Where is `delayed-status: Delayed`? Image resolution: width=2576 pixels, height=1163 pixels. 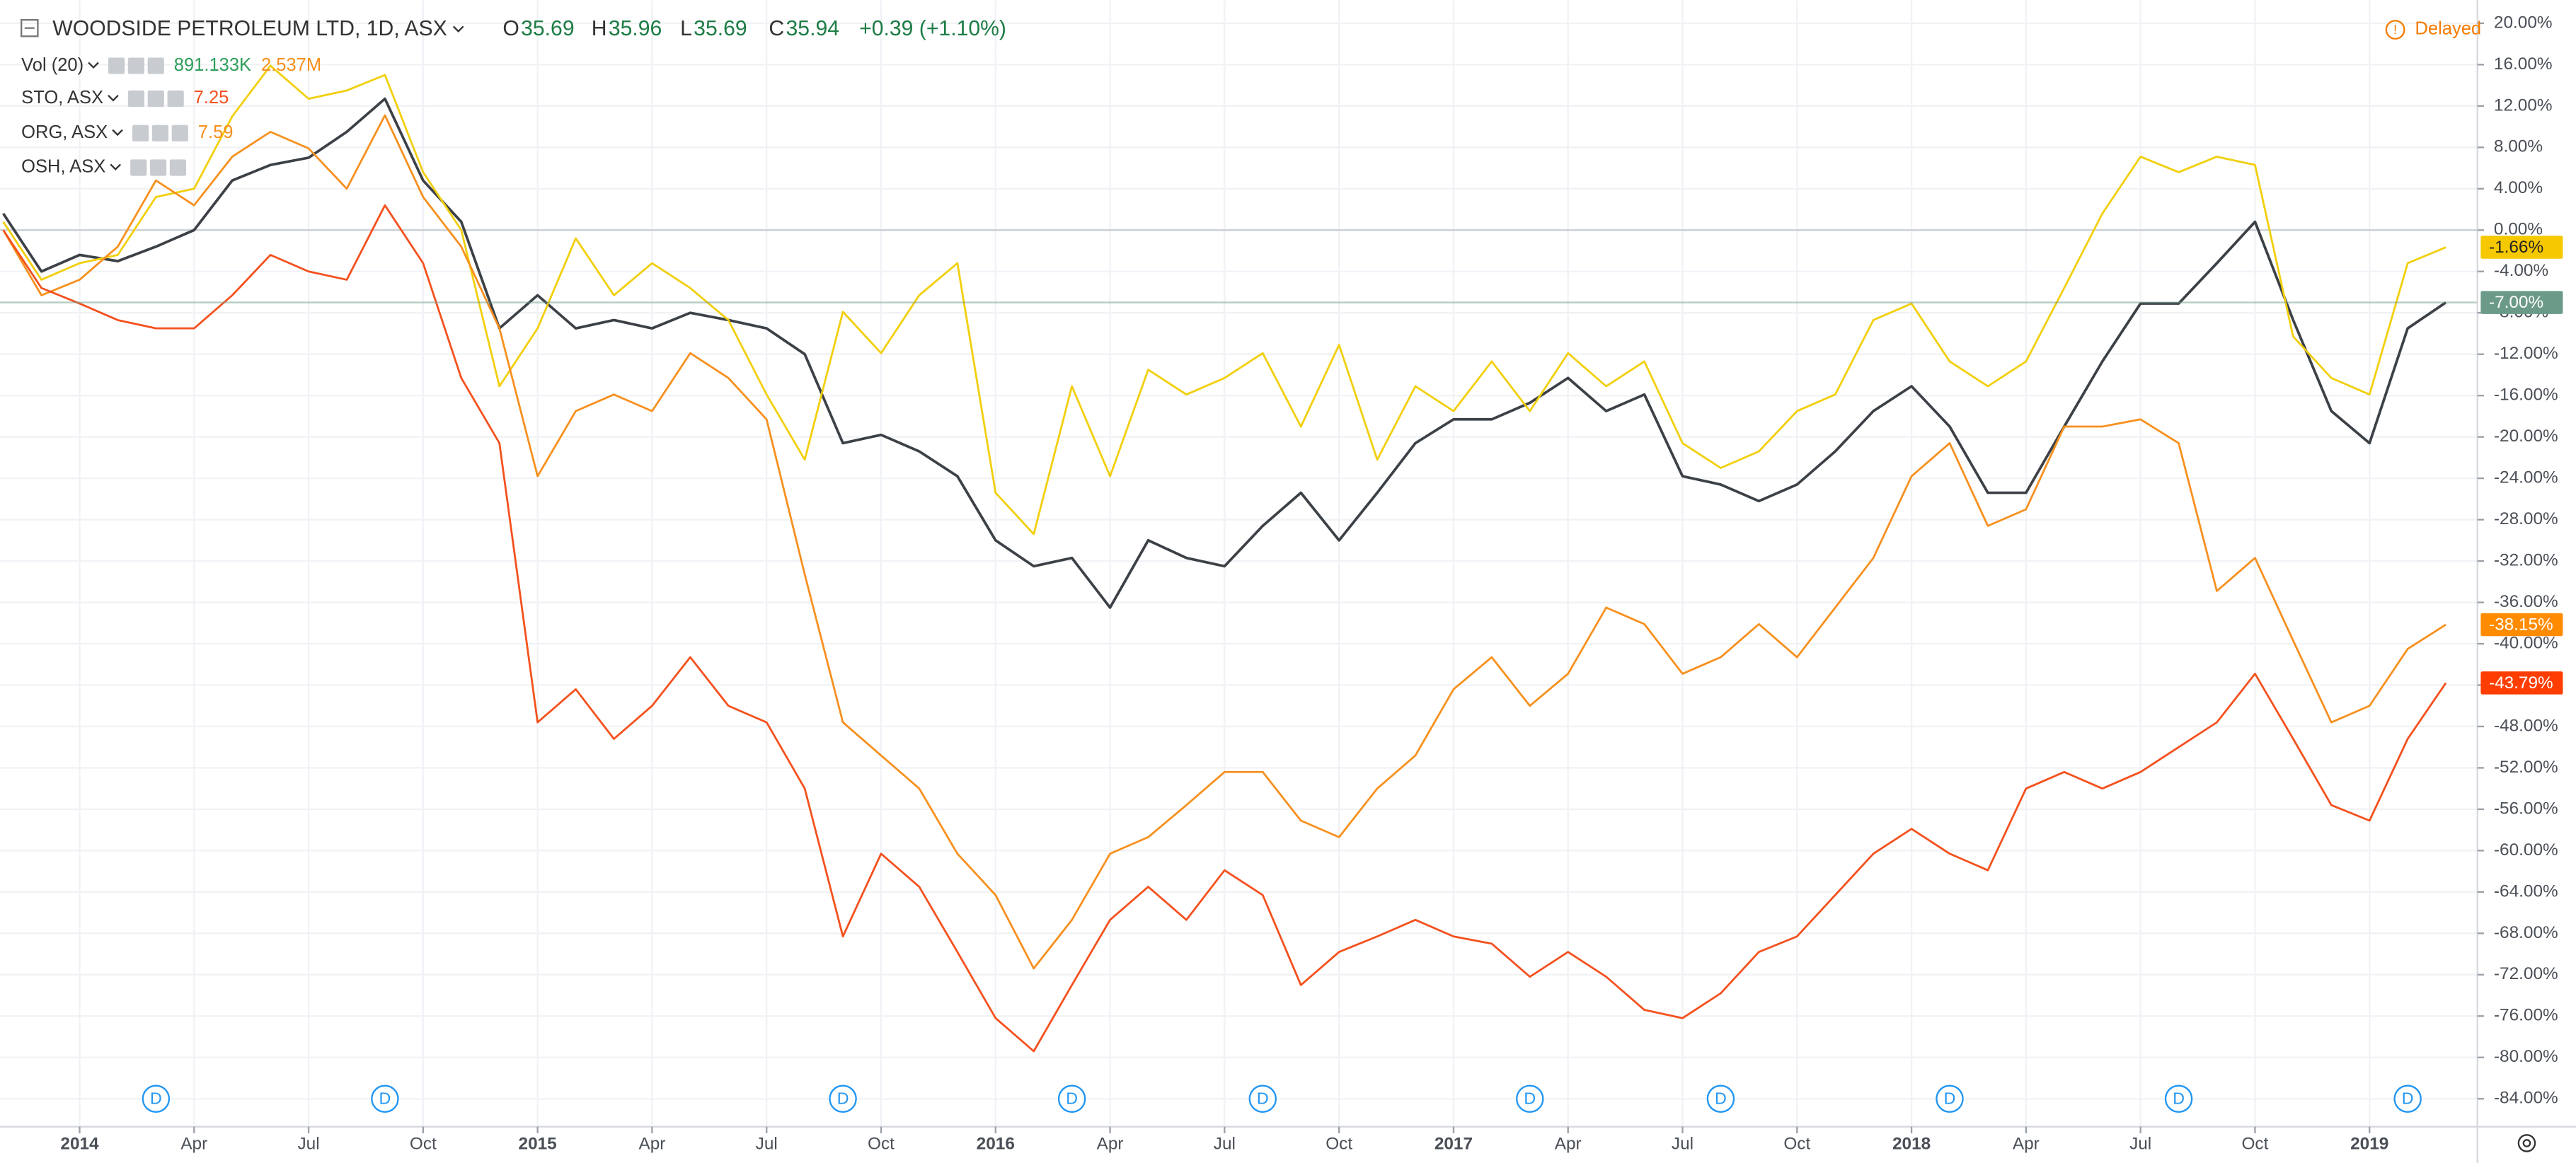 delayed-status: Delayed is located at coordinates (2449, 29).